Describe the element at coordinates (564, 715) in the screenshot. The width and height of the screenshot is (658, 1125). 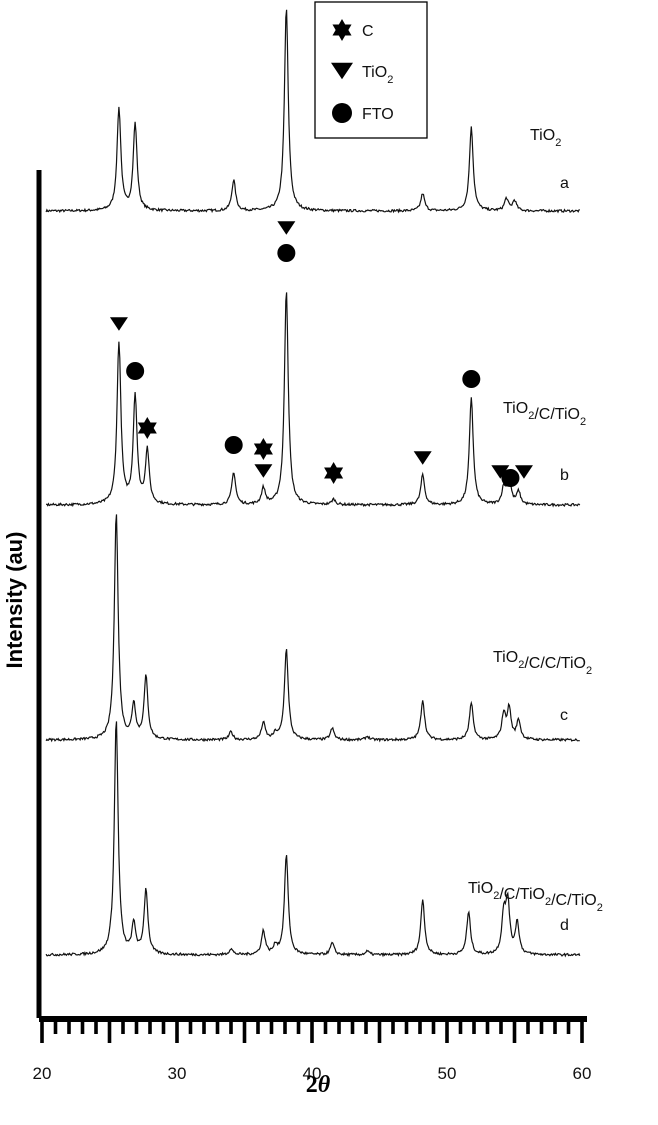
I see `series-letter-c: c` at that location.